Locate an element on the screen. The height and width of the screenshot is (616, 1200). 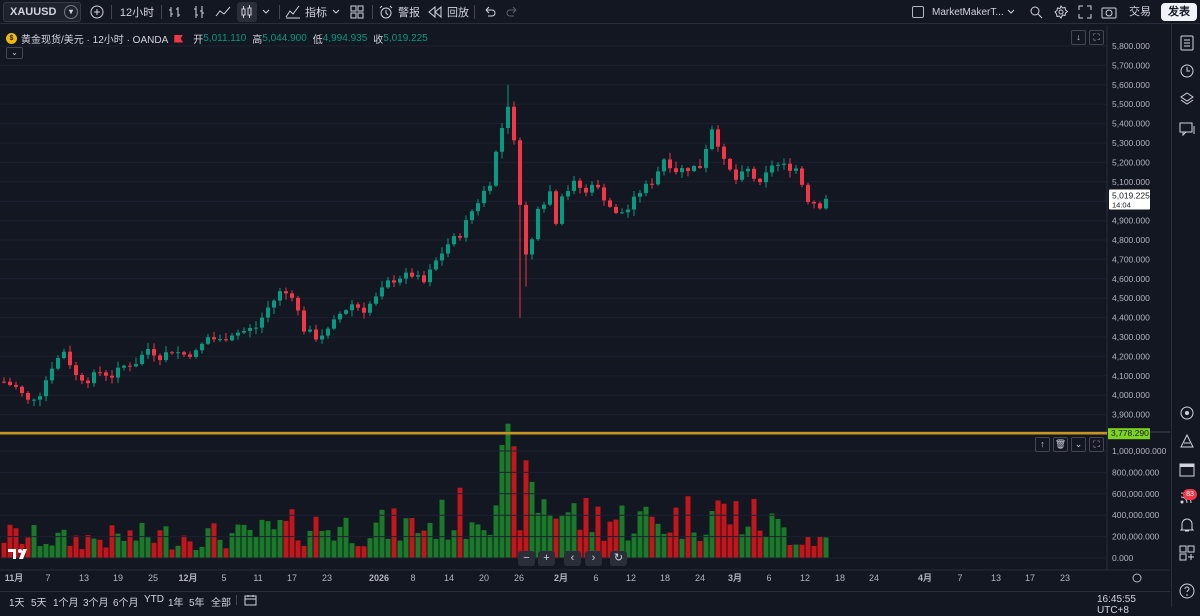
reset-chart-button: ↻ is located at coordinates (618, 558).